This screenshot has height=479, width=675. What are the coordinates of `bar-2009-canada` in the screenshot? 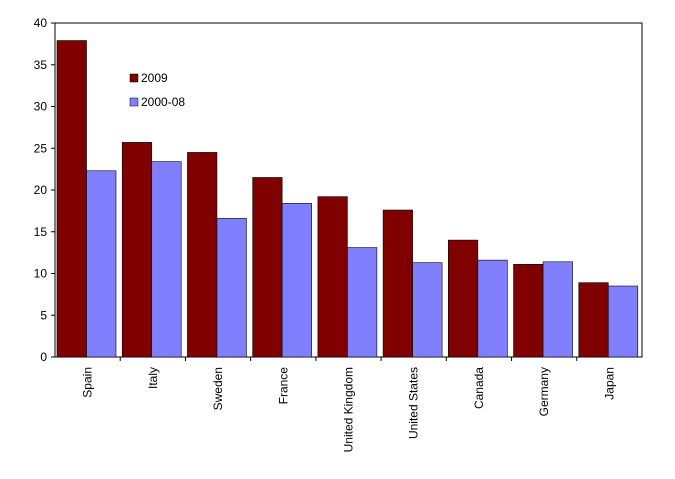 It's located at (463, 298).